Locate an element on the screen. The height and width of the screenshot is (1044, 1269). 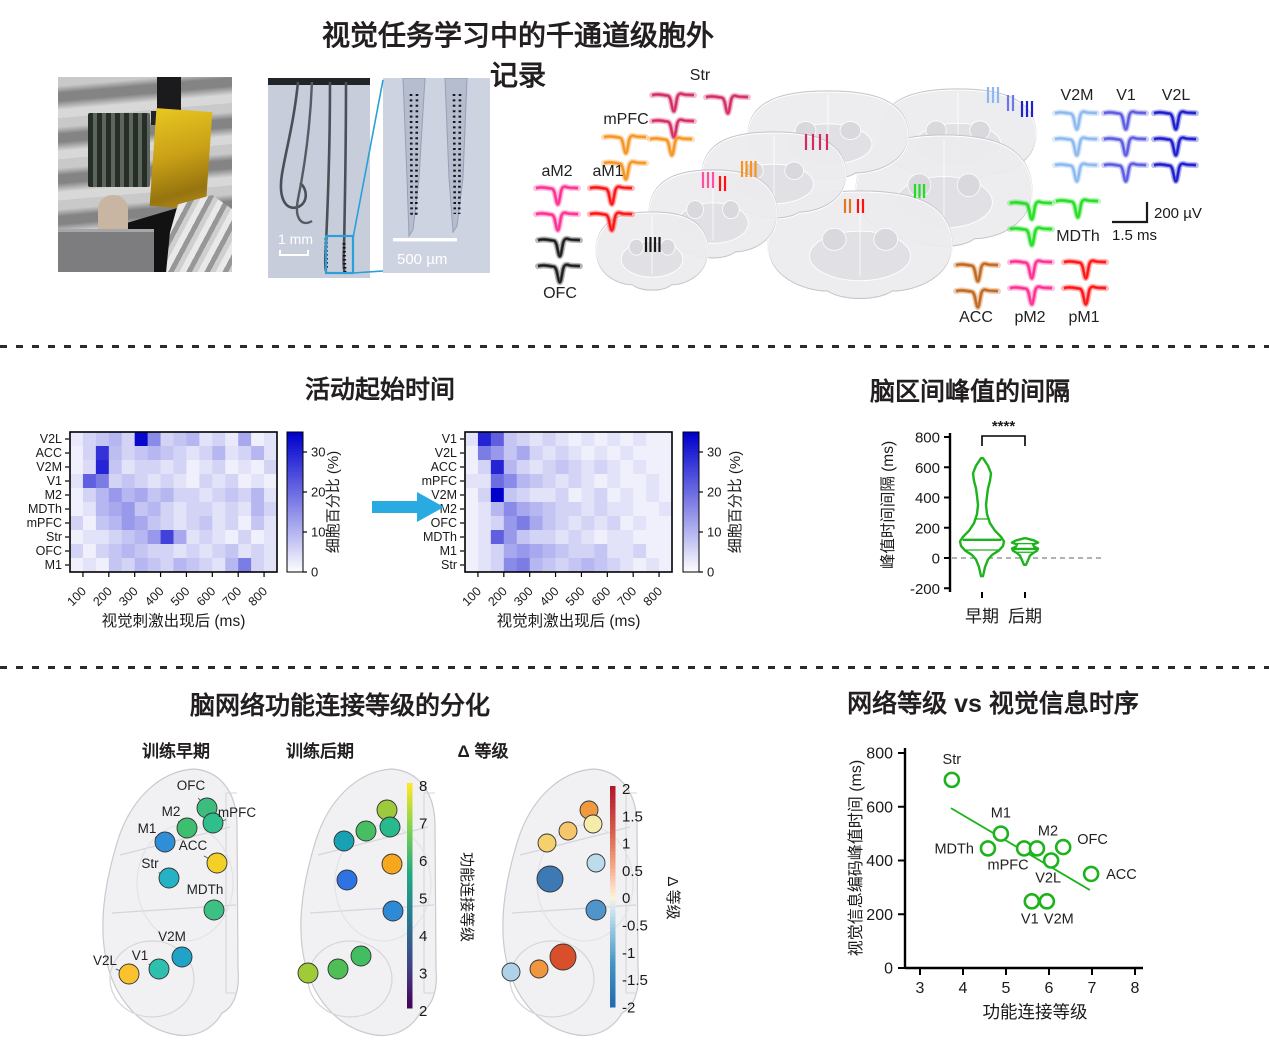
point-label-OFC: OFC is located at coordinates (1092, 840).